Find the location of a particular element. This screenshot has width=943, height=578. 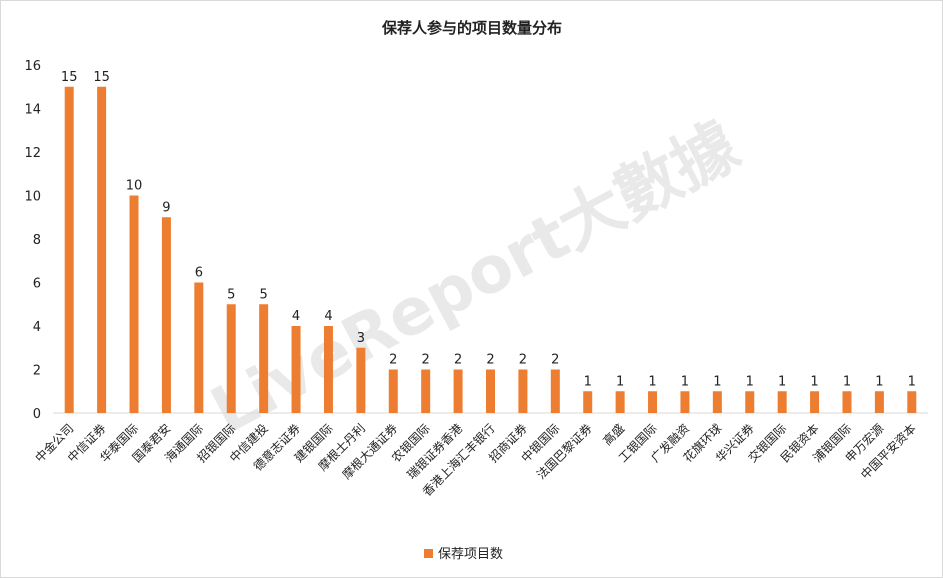

x-tick-label: 瑞银证券香港 is located at coordinates (435, 452).